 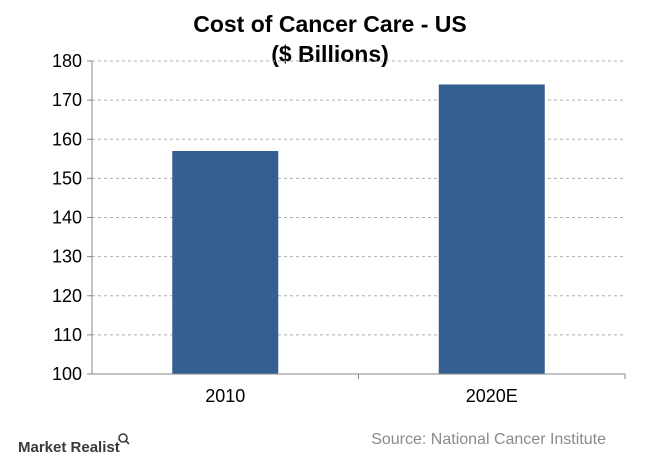 I want to click on y-axis-ticks: 100 110 120 130 140 150 160 170 180, so click(x=72, y=217).